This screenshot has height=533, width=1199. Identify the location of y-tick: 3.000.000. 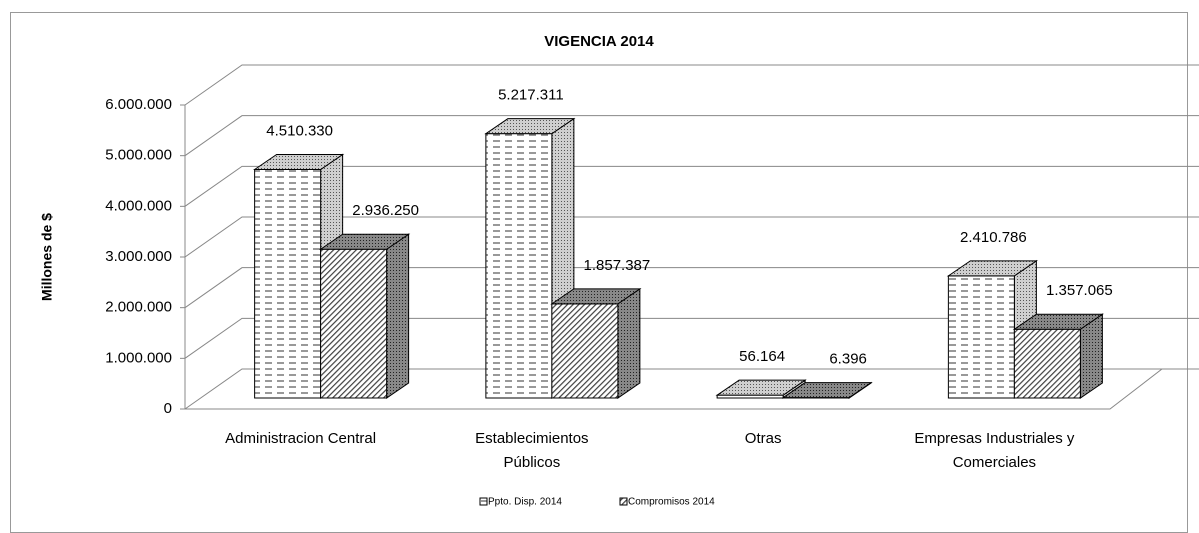
(652, 240).